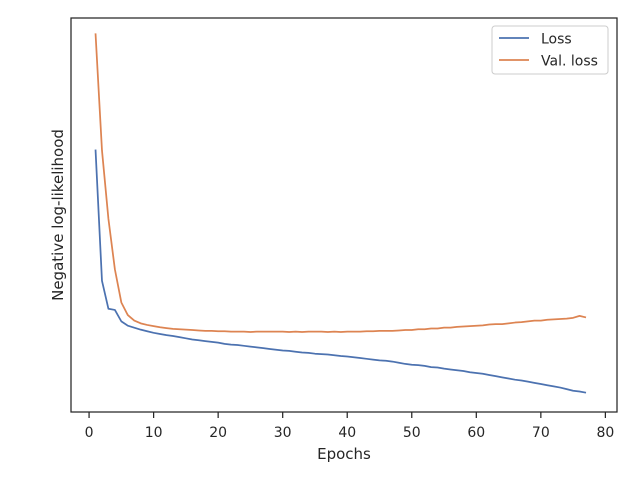 The height and width of the screenshot is (484, 640). Describe the element at coordinates (569, 62) in the screenshot. I see `legend-label-val-loss: Val. loss` at that location.